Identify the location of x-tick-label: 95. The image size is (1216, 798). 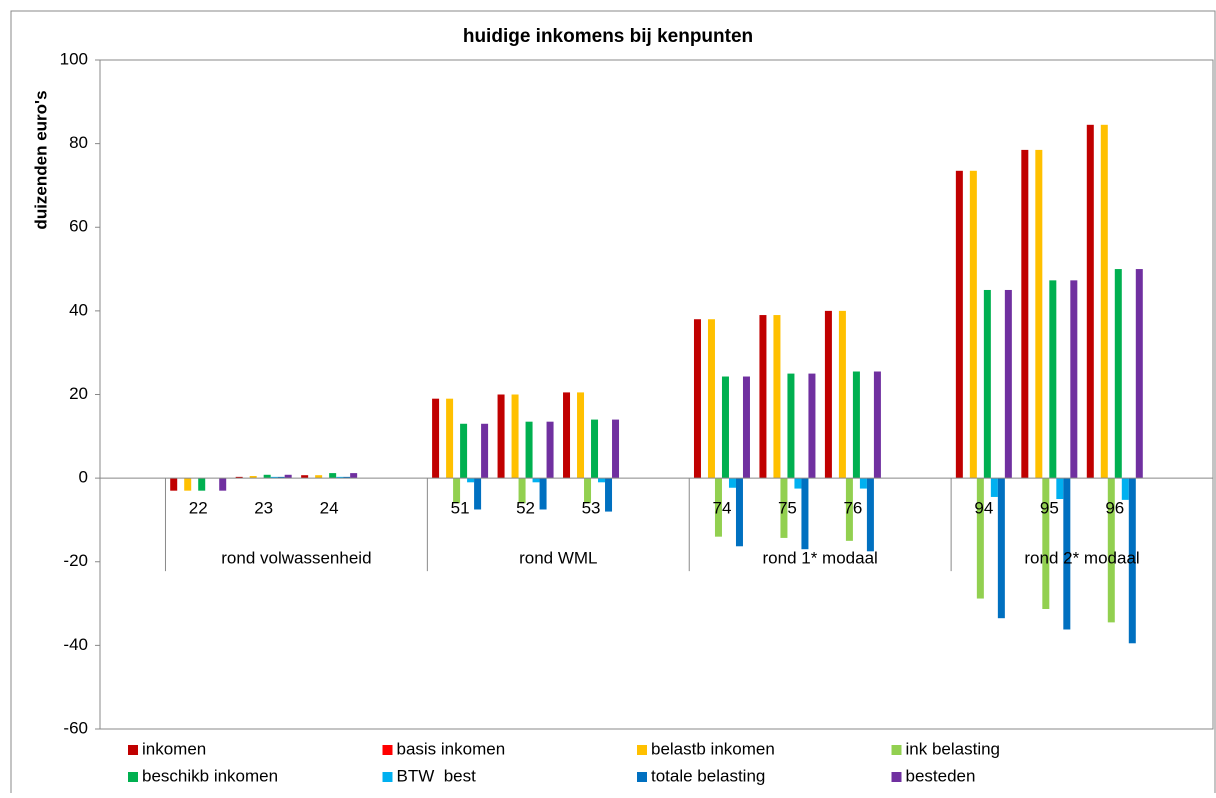
(1049, 508).